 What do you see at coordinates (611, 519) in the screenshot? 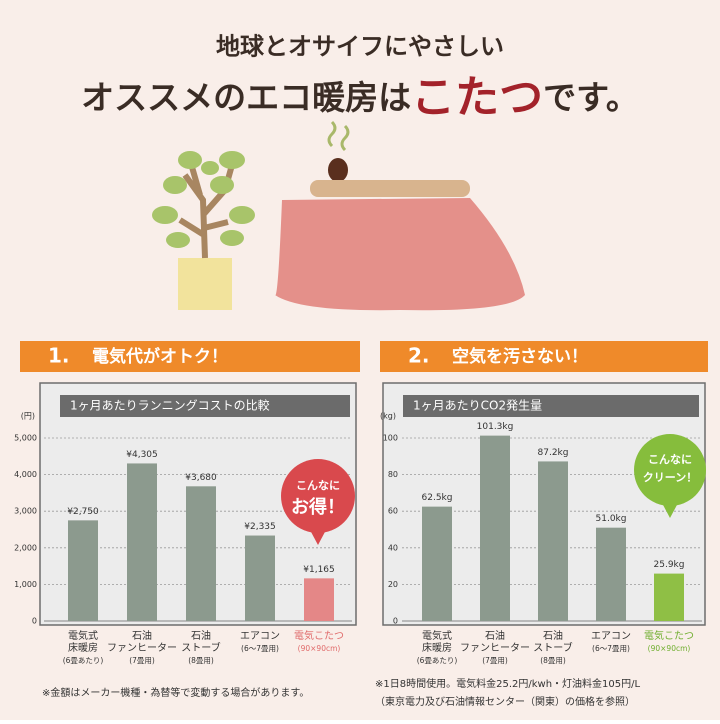
I see `value-label: 51.0kg` at bounding box center [611, 519].